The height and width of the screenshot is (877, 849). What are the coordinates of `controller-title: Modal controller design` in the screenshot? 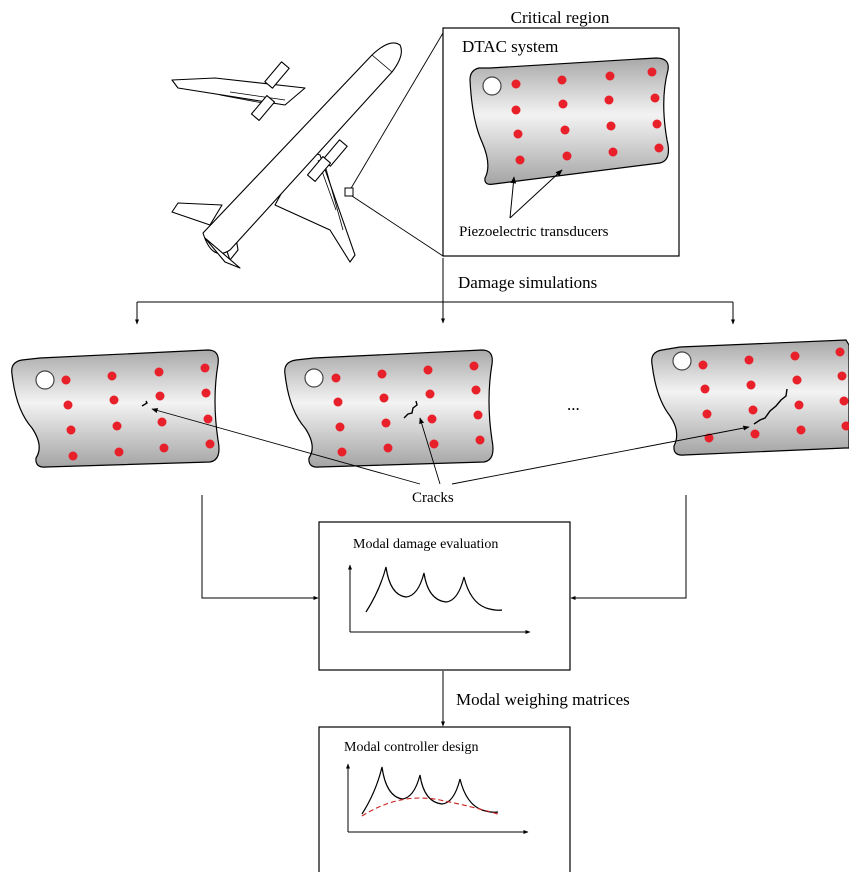 It's located at (411, 747).